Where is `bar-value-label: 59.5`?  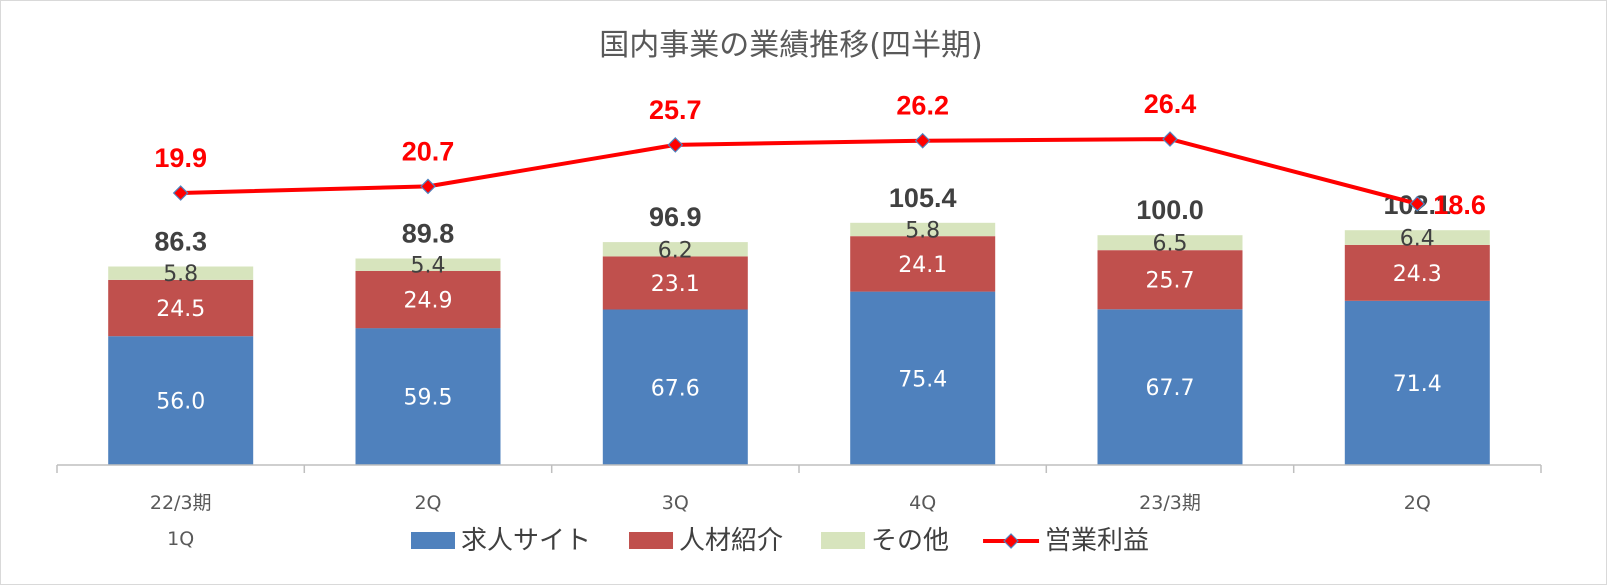 bar-value-label: 59.5 is located at coordinates (428, 398).